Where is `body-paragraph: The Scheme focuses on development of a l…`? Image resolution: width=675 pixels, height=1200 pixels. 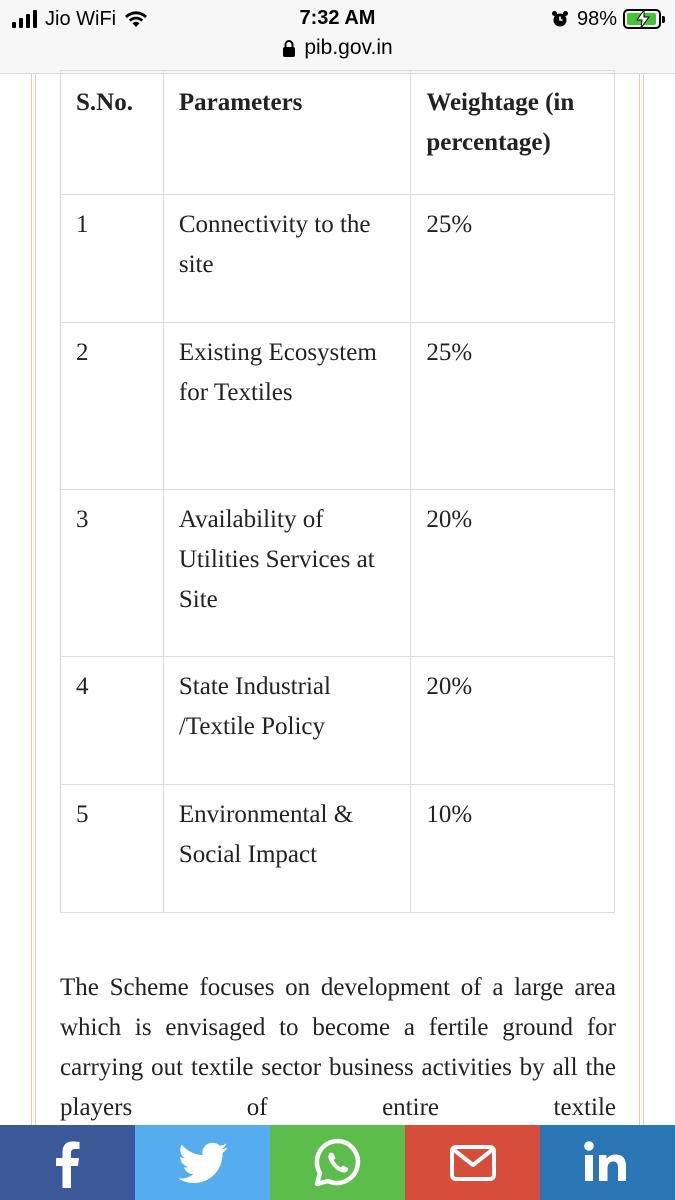 body-paragraph: The Scheme focuses on development of a l… is located at coordinates (338, 1047).